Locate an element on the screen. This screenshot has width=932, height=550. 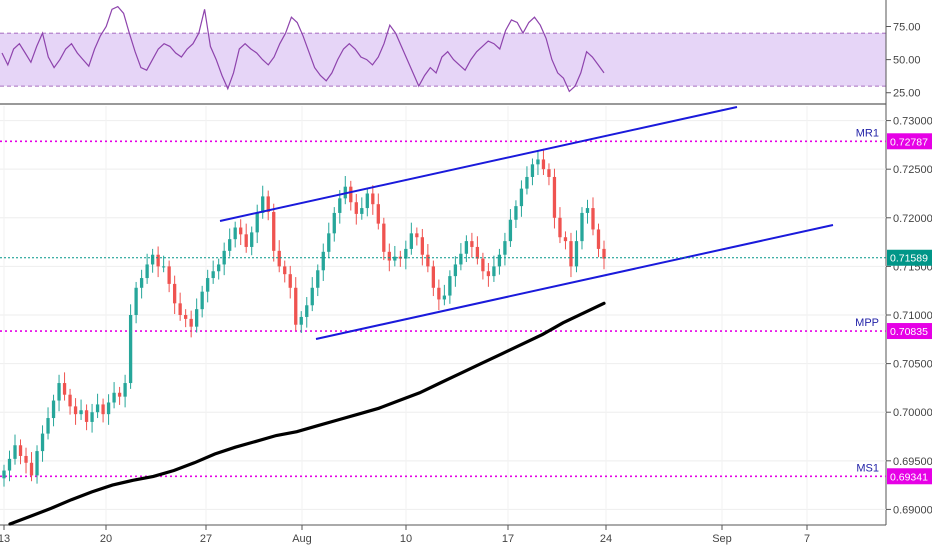
price-tick-label: 0.70000 is located at coordinates (912, 413).